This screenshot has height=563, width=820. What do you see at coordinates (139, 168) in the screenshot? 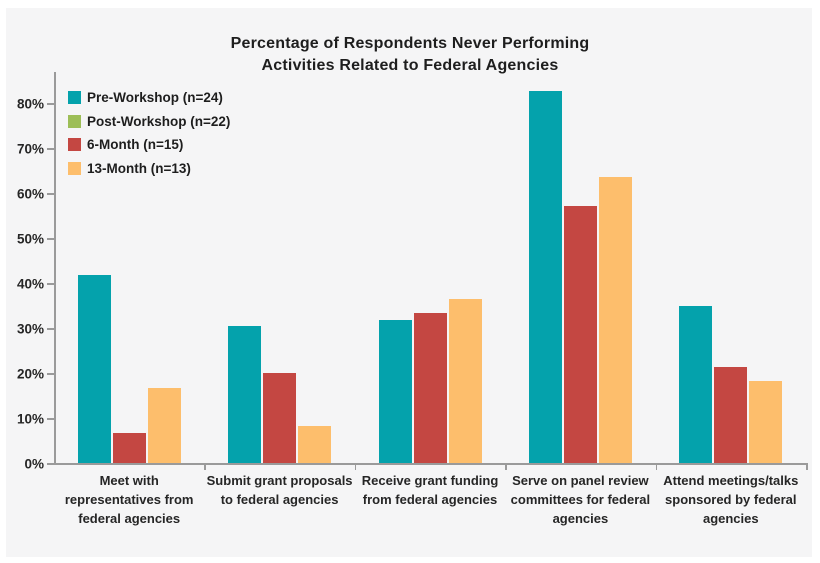
I see `legend-label: 13-Month (n=13)` at bounding box center [139, 168].